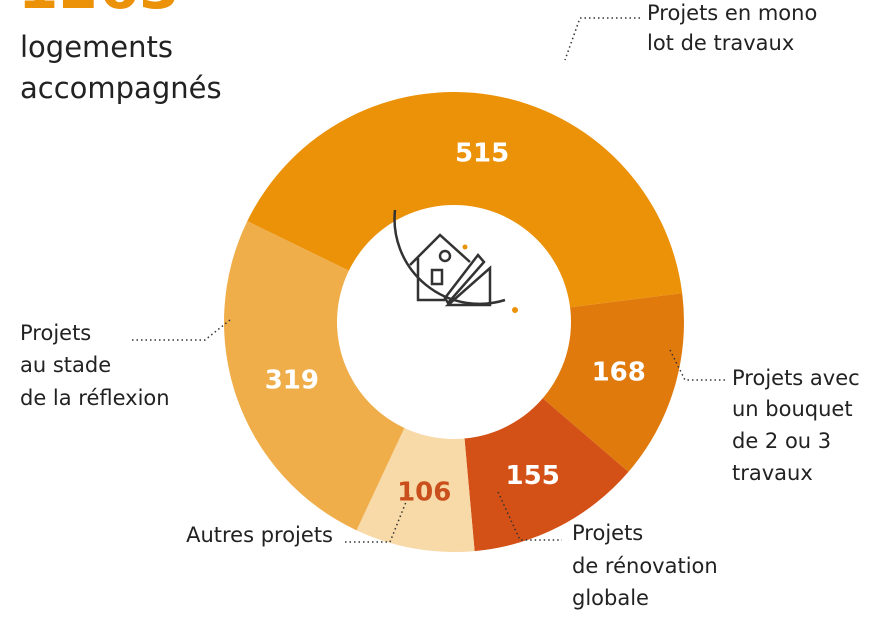  What do you see at coordinates (533, 476) in the screenshot?
I see `value-label: 155` at bounding box center [533, 476].